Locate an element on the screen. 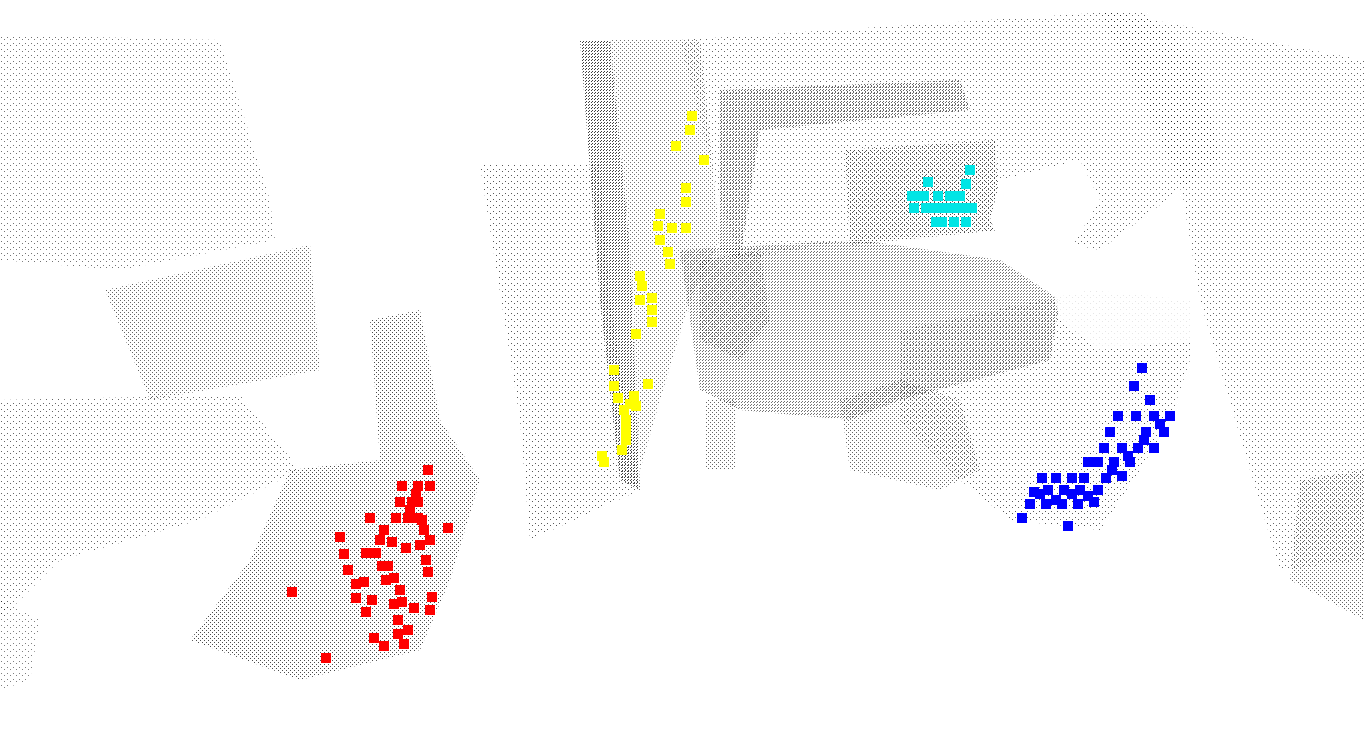 The image size is (1364, 739). marker-group-yellow is located at coordinates (653, 289).